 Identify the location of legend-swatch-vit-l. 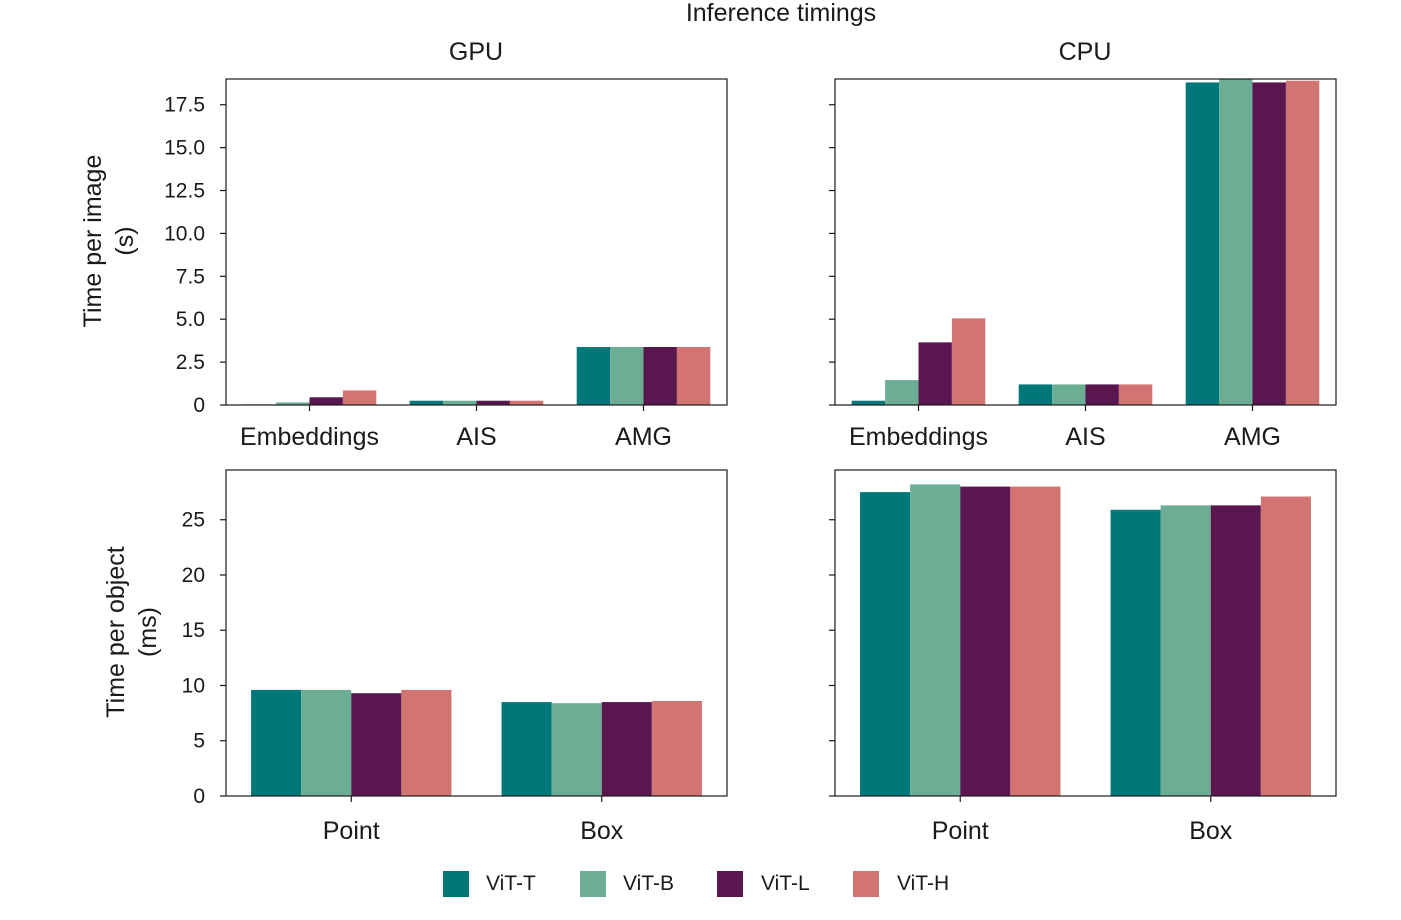
(730, 884).